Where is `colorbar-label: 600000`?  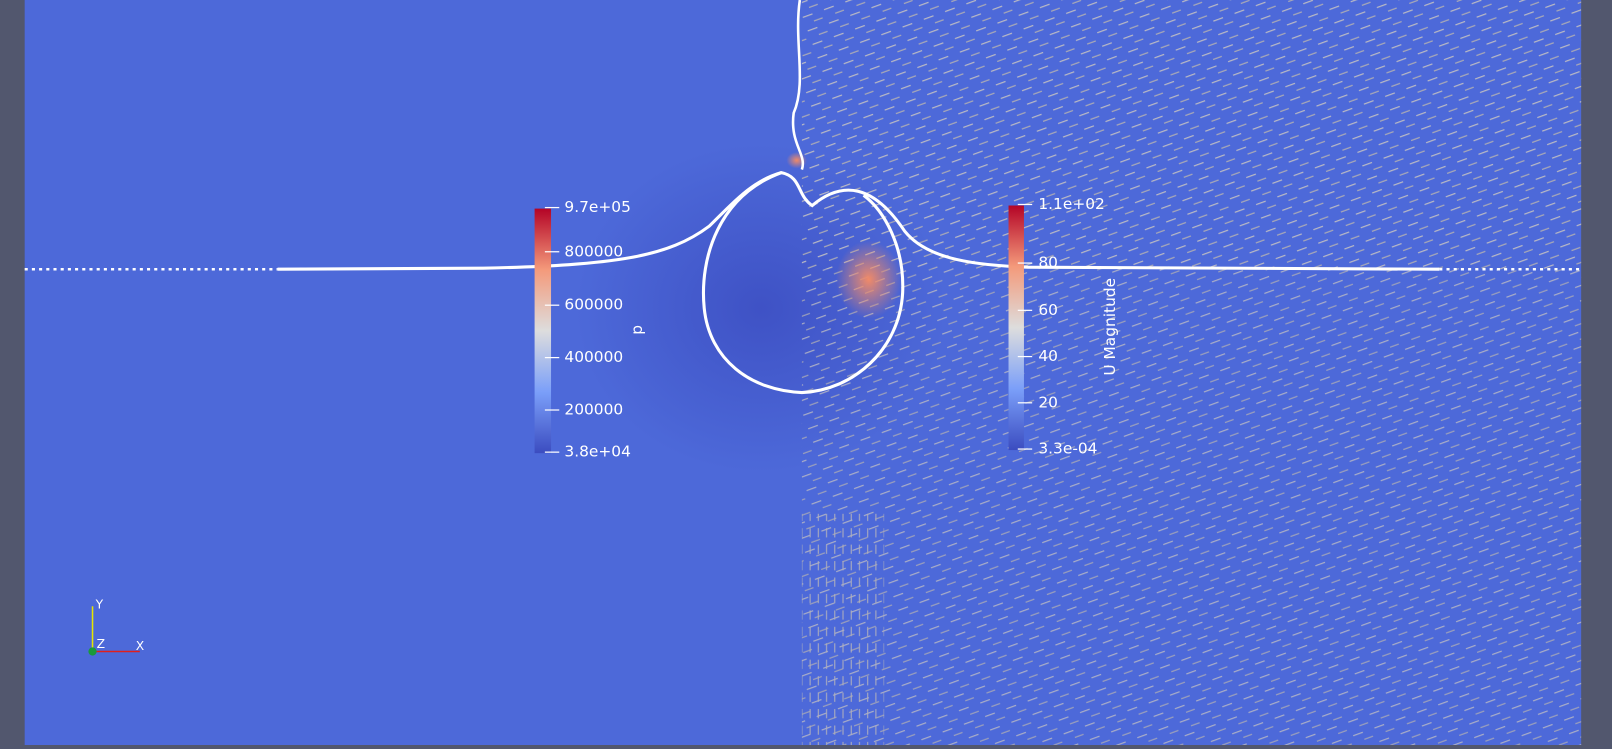
colorbar-label: 600000 is located at coordinates (593, 305).